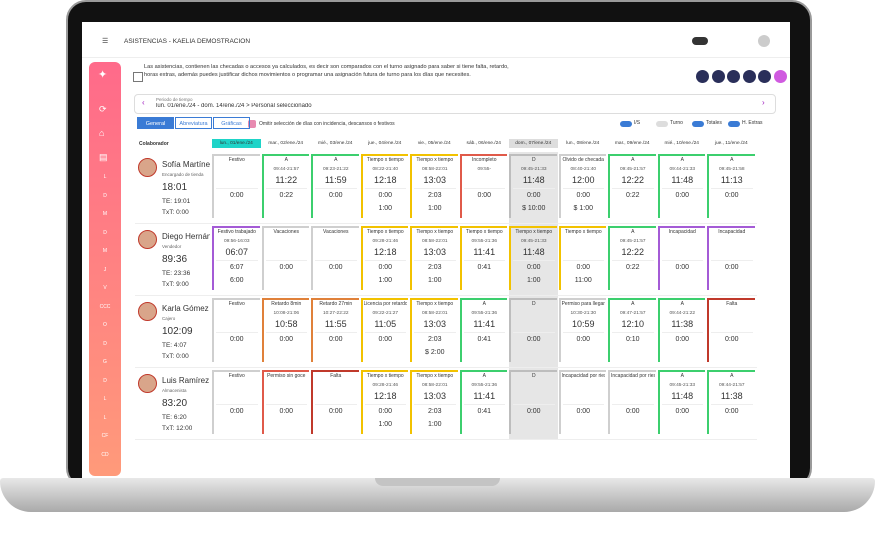 The height and width of the screenshot is (538, 875). Describe the element at coordinates (763, 102) in the screenshot. I see `next: ›` at that location.